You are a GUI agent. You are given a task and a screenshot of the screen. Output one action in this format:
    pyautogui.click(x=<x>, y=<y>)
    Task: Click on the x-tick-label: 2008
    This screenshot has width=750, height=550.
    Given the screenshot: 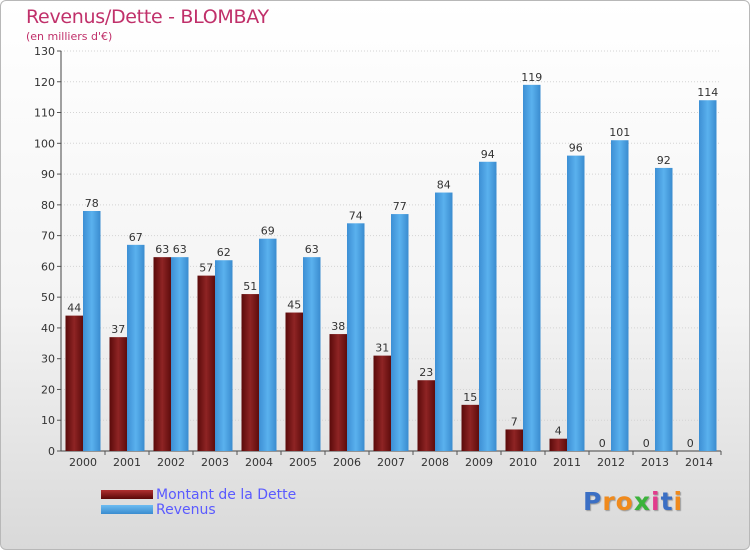 What is the action you would take?
    pyautogui.click(x=435, y=462)
    